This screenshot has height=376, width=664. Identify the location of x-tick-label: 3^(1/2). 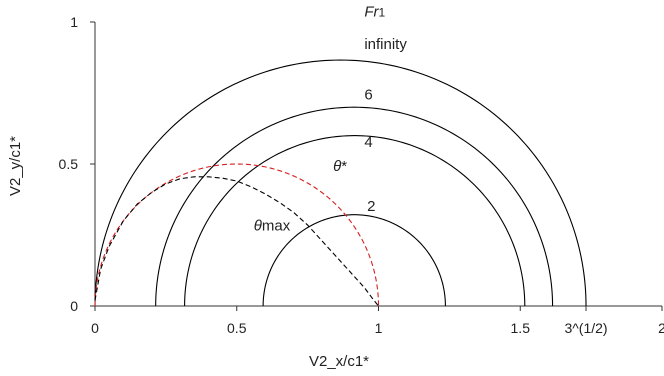
(585, 328).